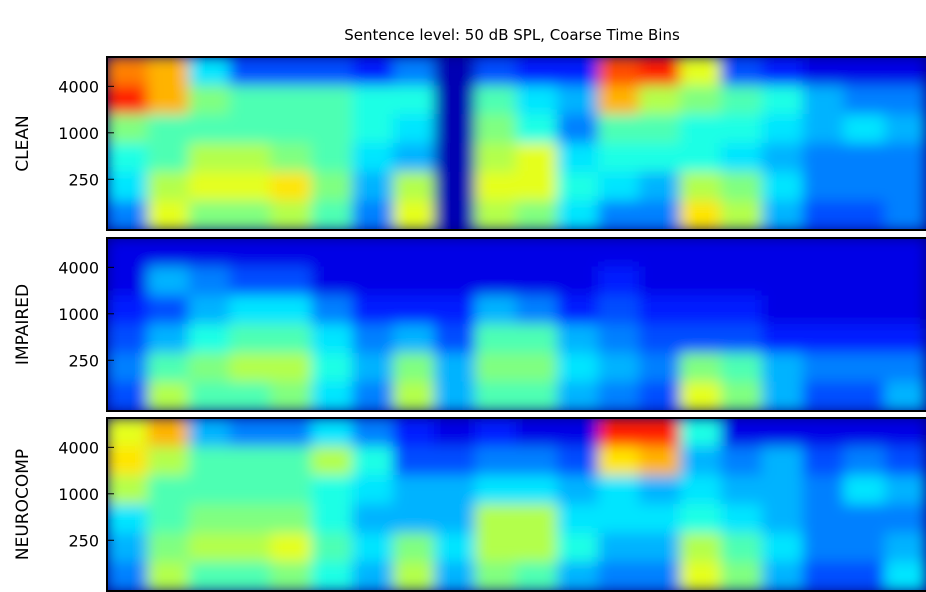 Image resolution: width=926 pixels, height=592 pixels. Describe the element at coordinates (23, 143) in the screenshot. I see `y-axis-label: CLEAN` at that location.